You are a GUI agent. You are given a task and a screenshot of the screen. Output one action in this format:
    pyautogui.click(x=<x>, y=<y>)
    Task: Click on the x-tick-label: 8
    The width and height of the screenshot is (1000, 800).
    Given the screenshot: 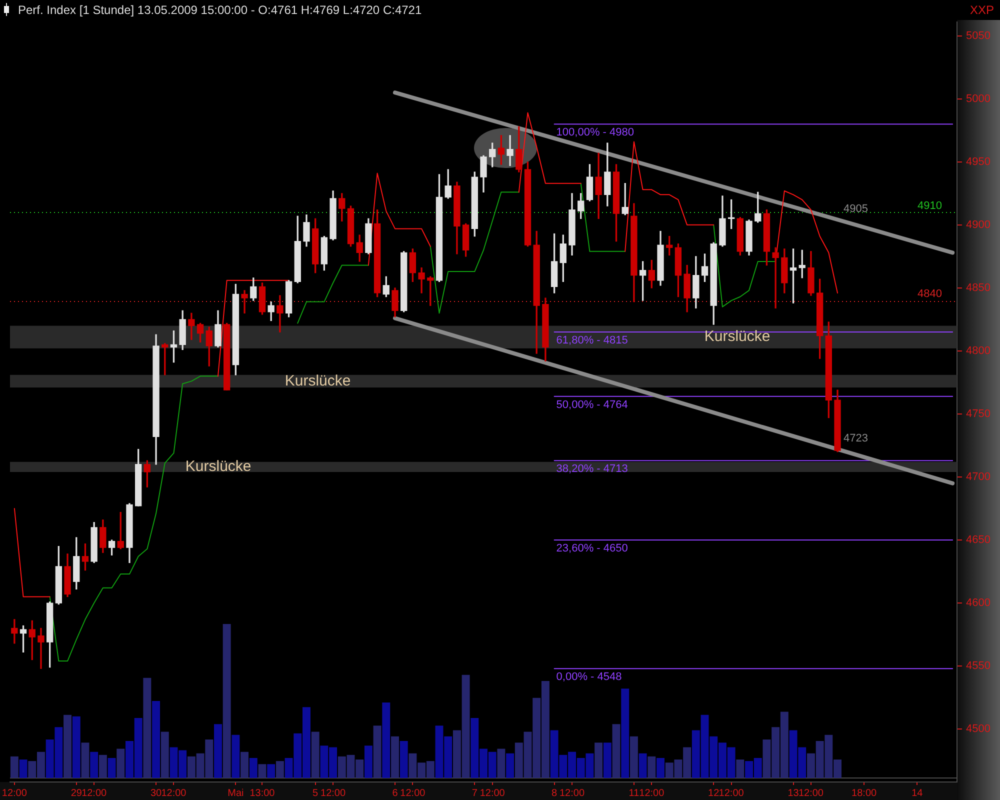 What is the action you would take?
    pyautogui.click(x=555, y=793)
    